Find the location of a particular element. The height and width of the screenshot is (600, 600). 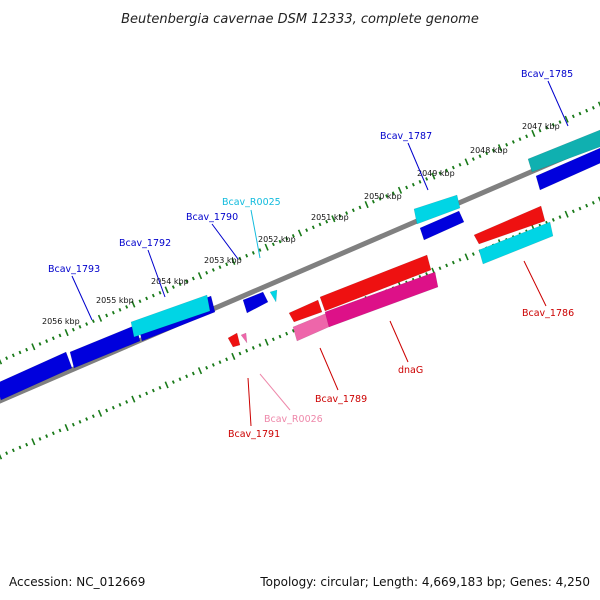

gene-label: Bcav_1793 is located at coordinates (74, 269).